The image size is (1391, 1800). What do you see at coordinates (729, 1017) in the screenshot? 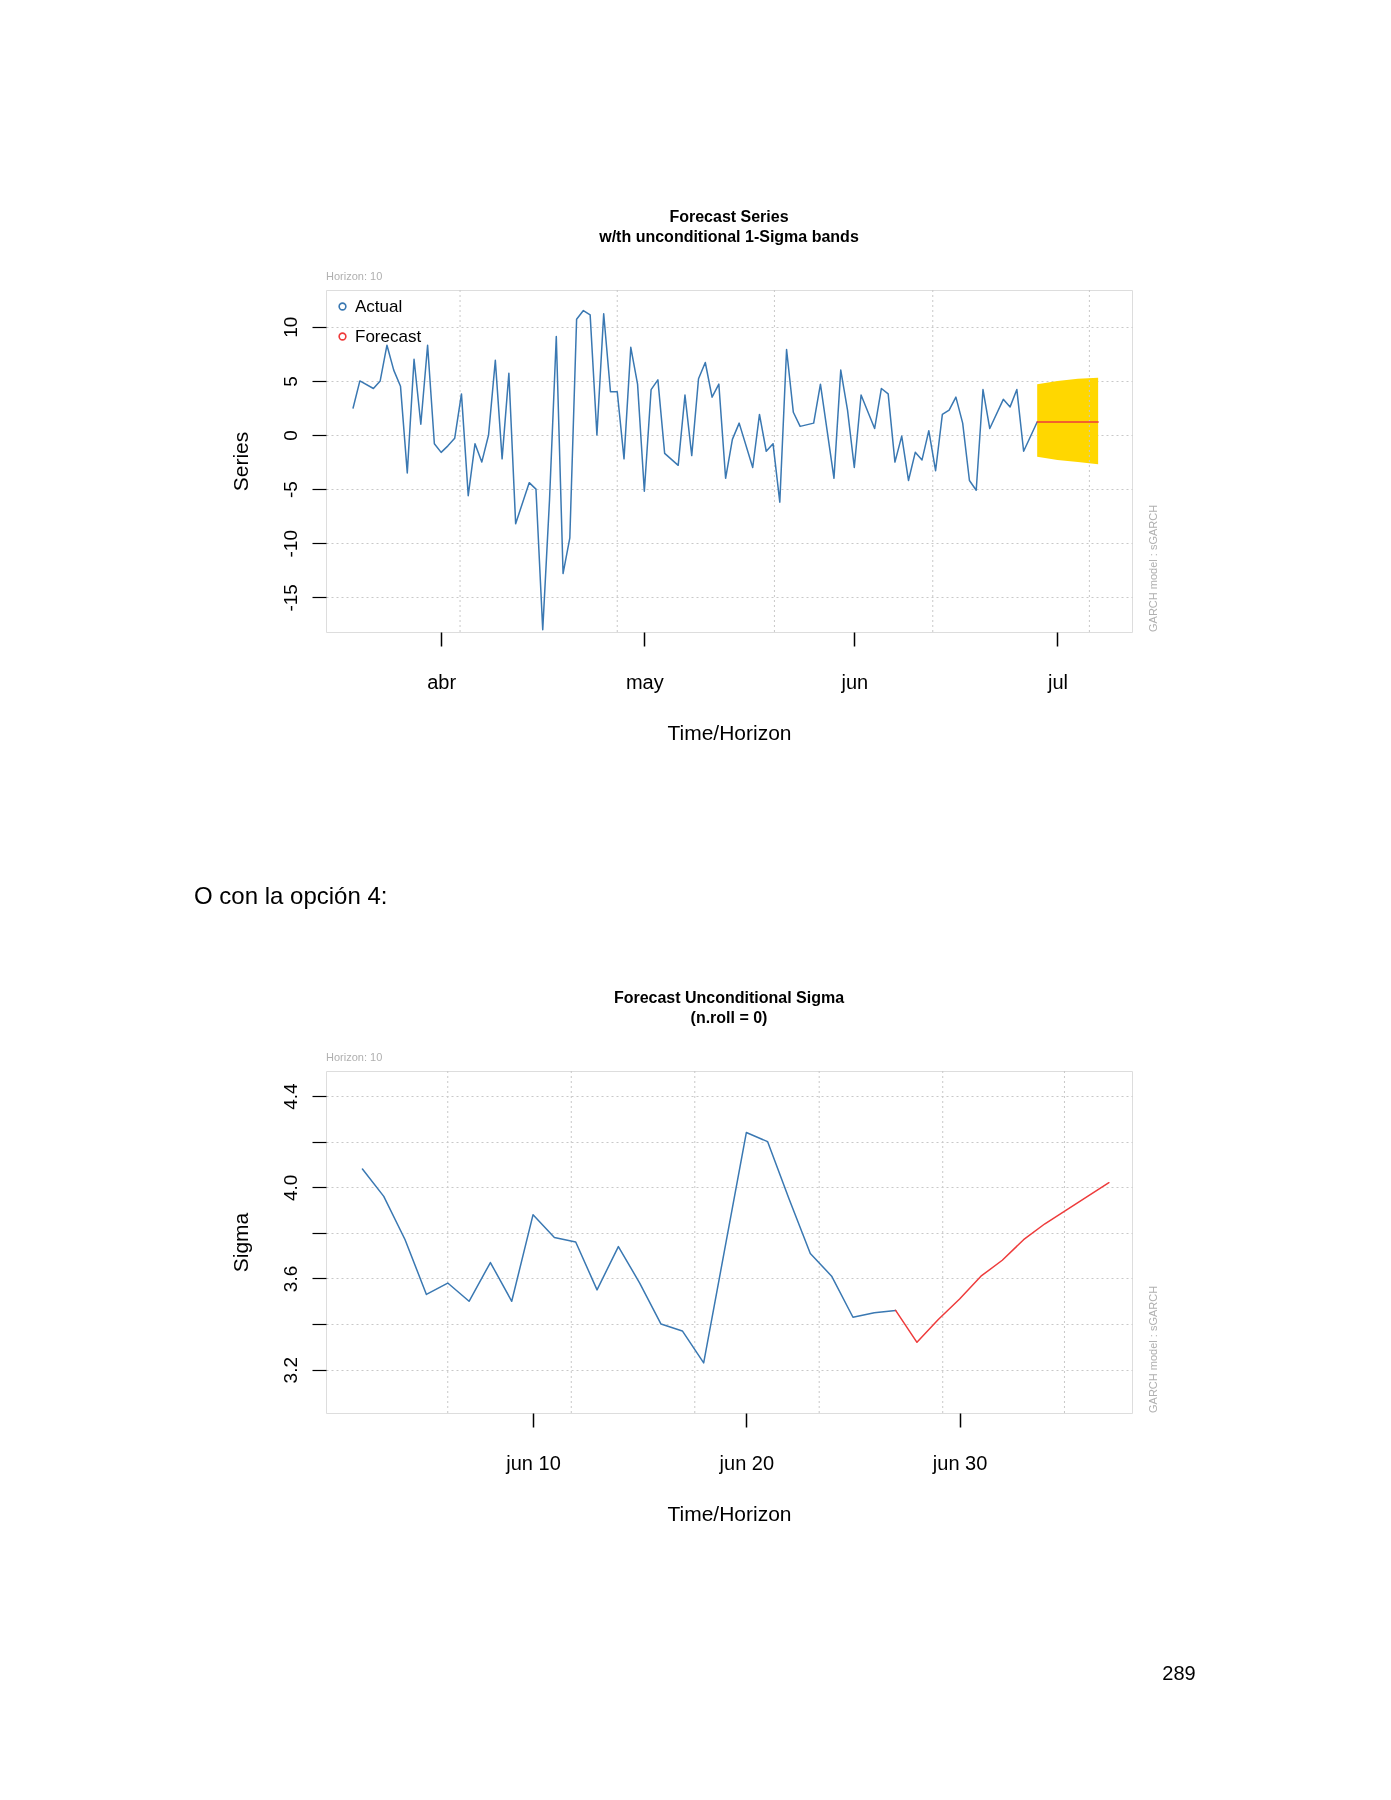
I see `chart-subtitle: (n.roll = 0)` at bounding box center [729, 1017].